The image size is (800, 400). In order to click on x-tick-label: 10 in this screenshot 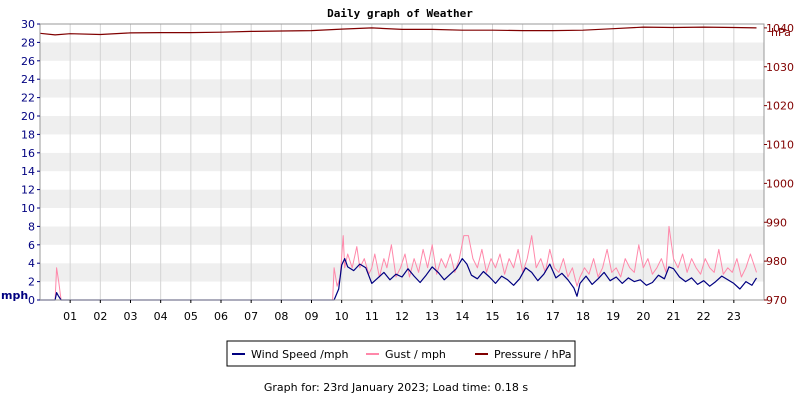, I will do `click(342, 316)`.